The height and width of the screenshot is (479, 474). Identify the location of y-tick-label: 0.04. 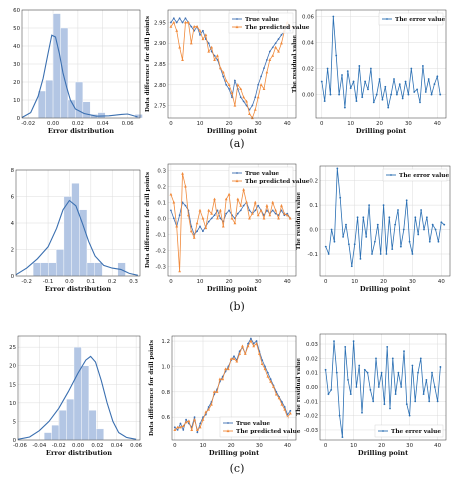
(308, 44).